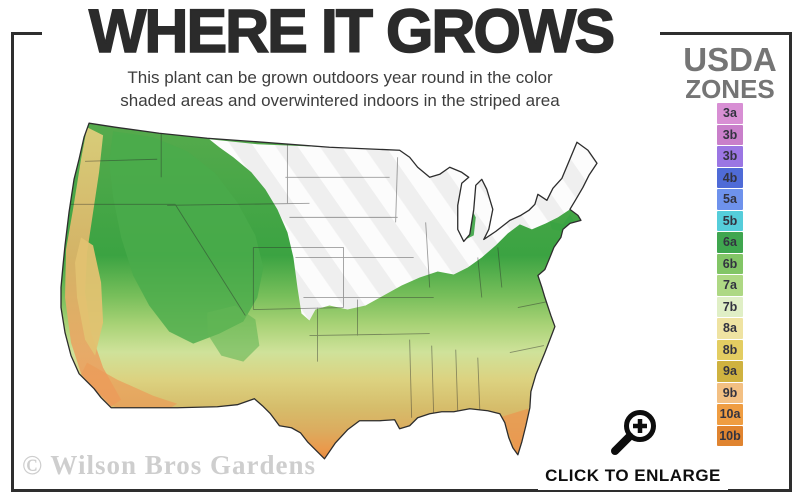 This screenshot has width=800, height=500. I want to click on zone-swatch-label: 10b, so click(730, 435).